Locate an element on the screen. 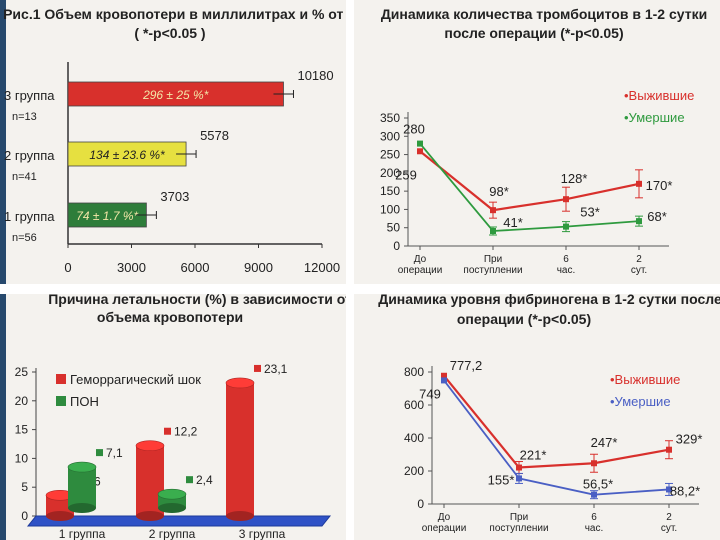 The width and height of the screenshot is (720, 540). x-tick-label: 3000 is located at coordinates (131, 267).